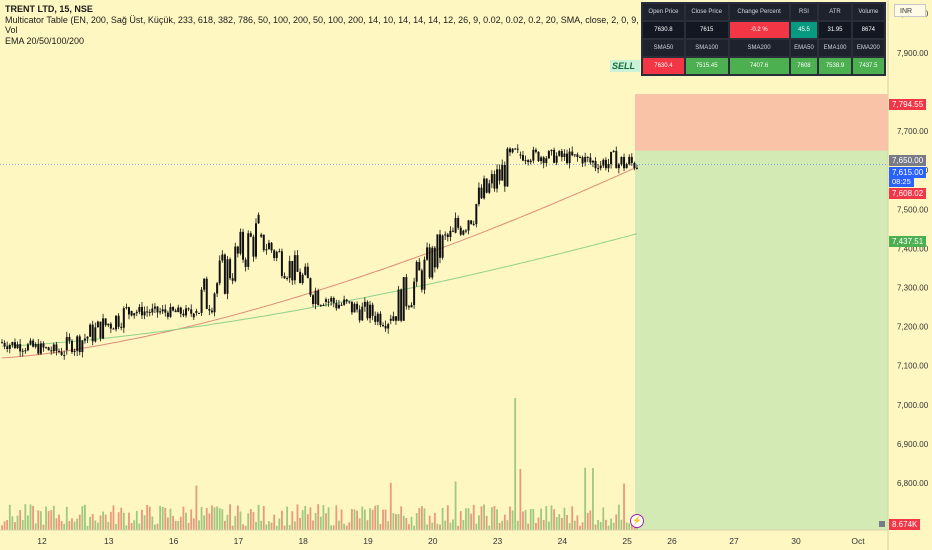  I want to click on price-tick-10: 6,900.00, so click(913, 444).